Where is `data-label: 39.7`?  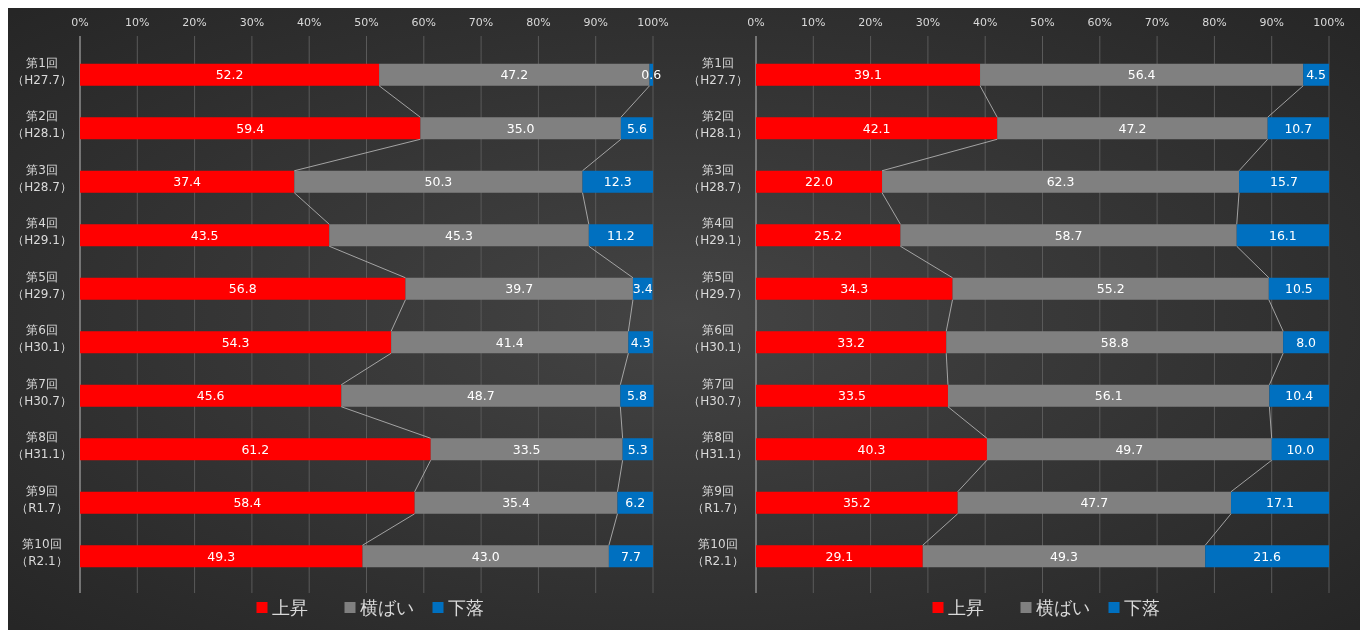 data-label: 39.7 is located at coordinates (519, 289).